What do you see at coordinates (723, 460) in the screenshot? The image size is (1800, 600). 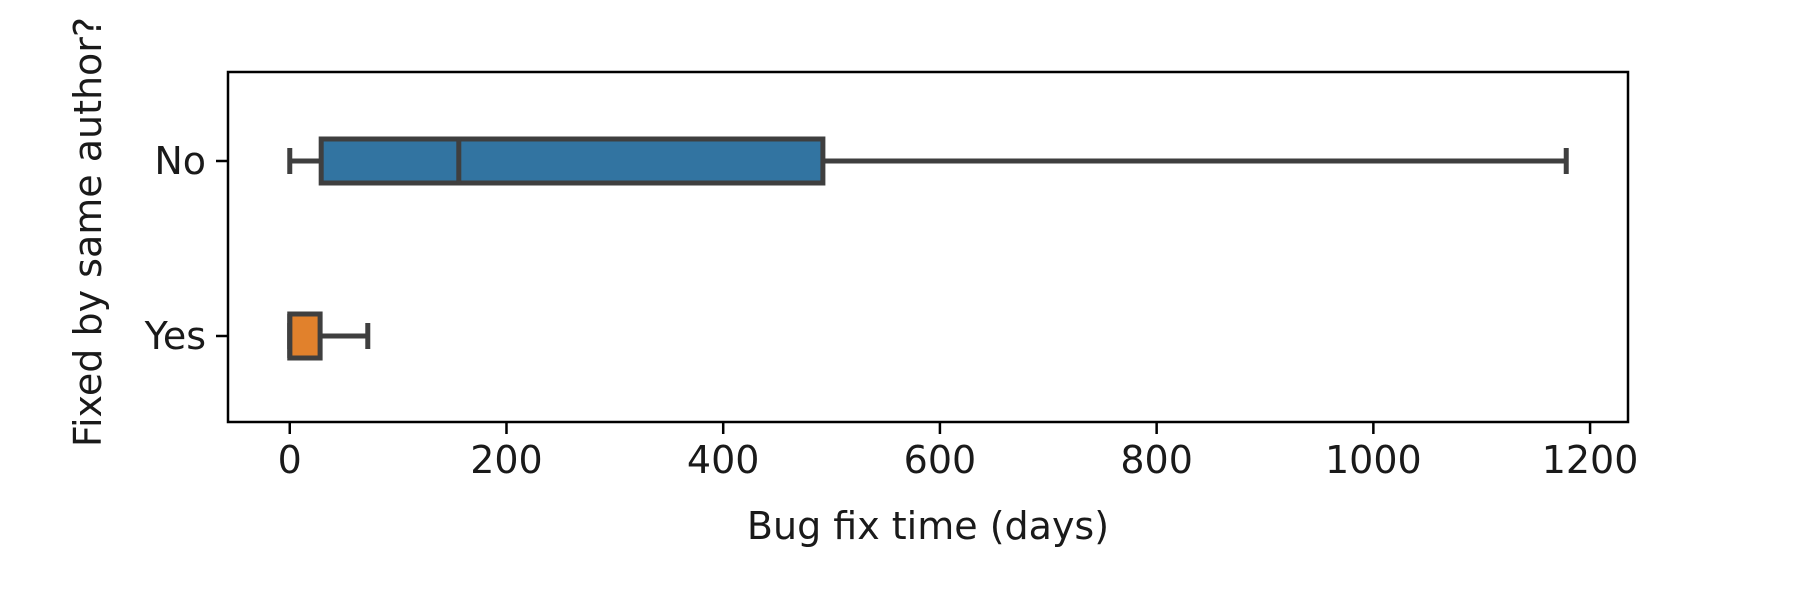 I see `x-tick-label-400: 400` at bounding box center [723, 460].